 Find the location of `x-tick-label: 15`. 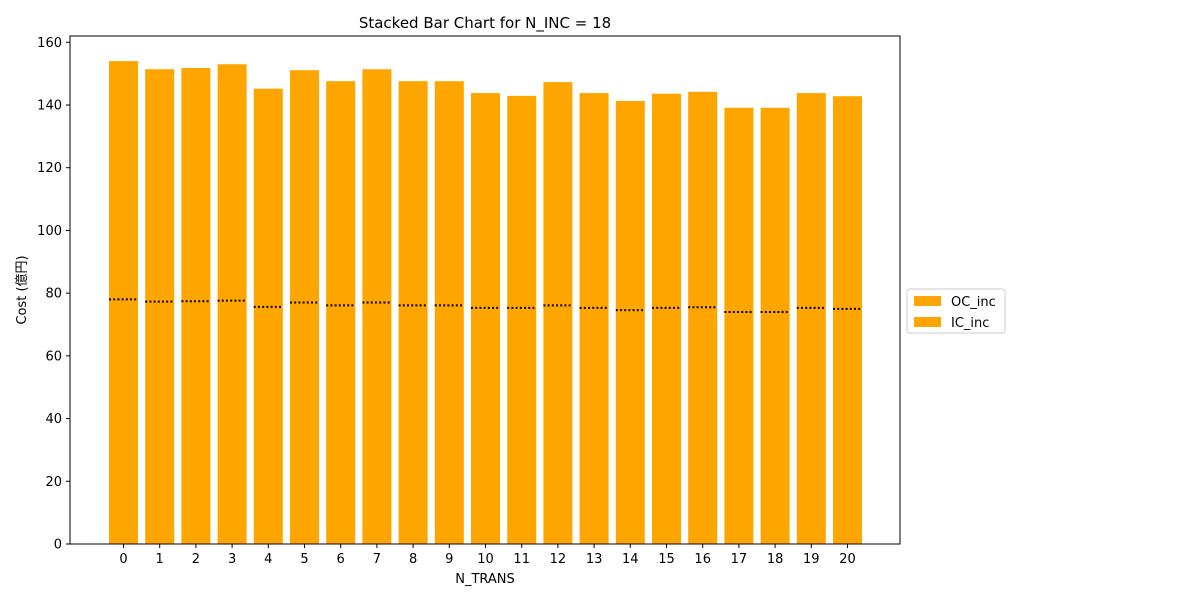

x-tick-label: 15 is located at coordinates (666, 559).